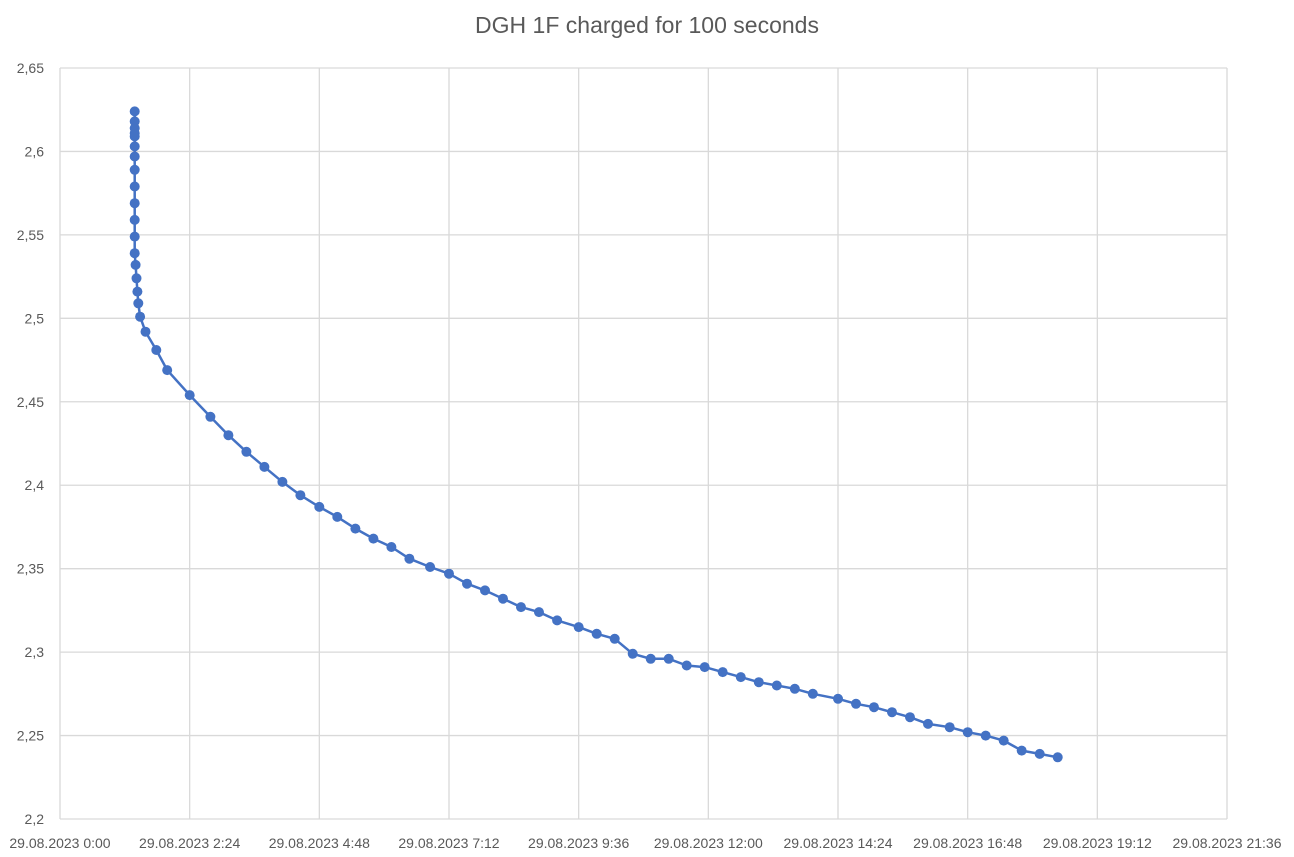 Image resolution: width=1294 pixels, height=857 pixels. I want to click on x-tick-label: 29.08.2023 4:48, so click(319, 843).